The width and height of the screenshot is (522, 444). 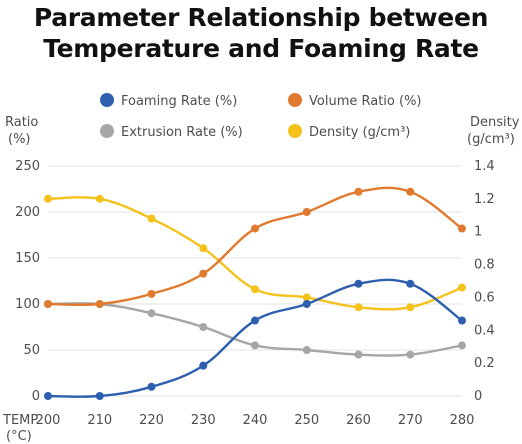 What do you see at coordinates (410, 420) in the screenshot?
I see `x-tick-label: 270` at bounding box center [410, 420].